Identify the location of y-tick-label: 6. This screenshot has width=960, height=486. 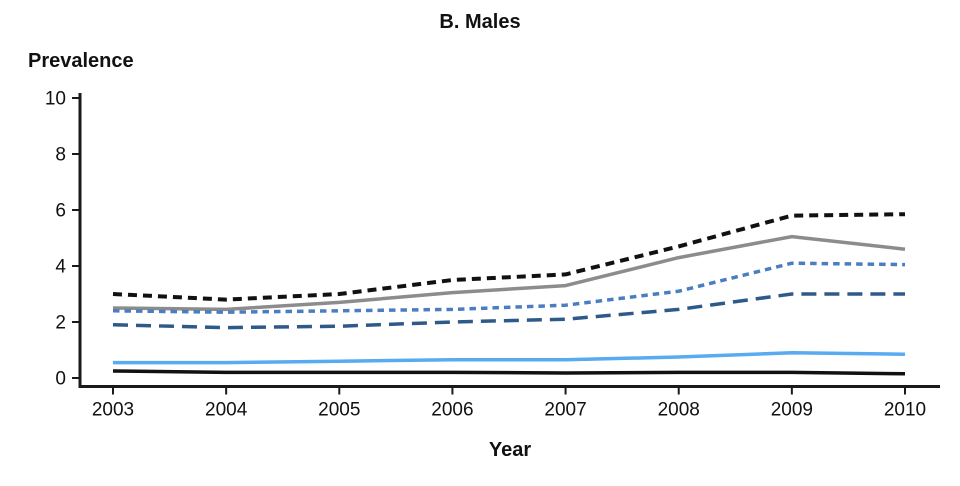
(60, 211).